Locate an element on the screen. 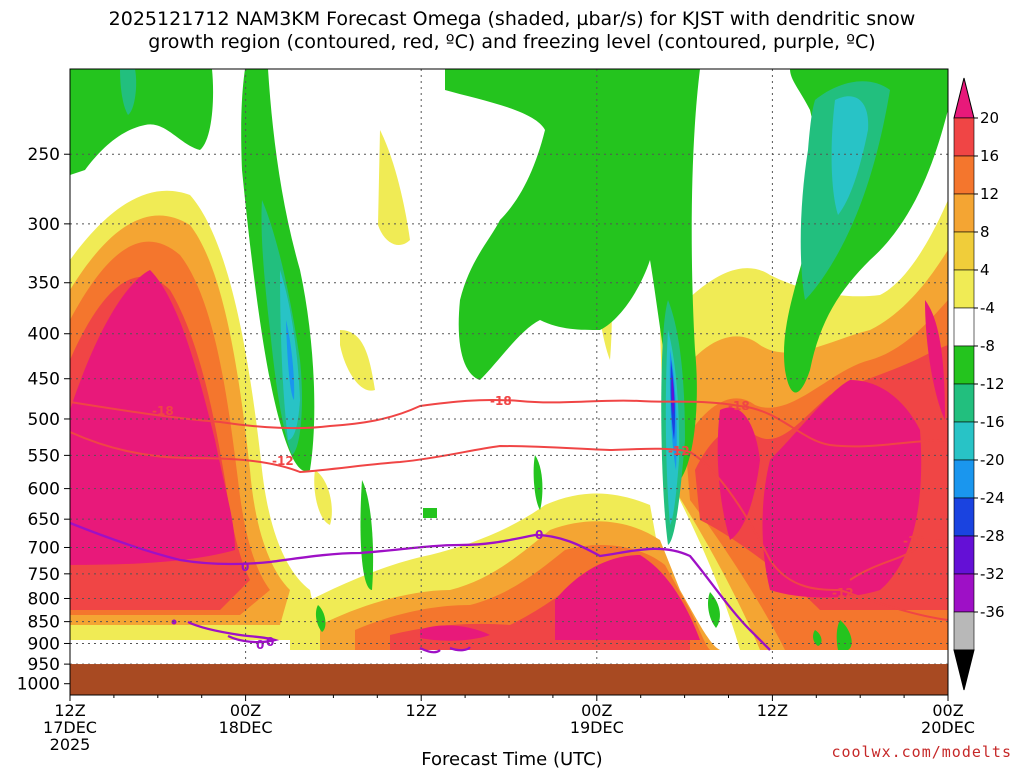 Image resolution: width=1024 pixels, height=768 pixels. x-tick-label-0-1: 17DEC is located at coordinates (70, 727).